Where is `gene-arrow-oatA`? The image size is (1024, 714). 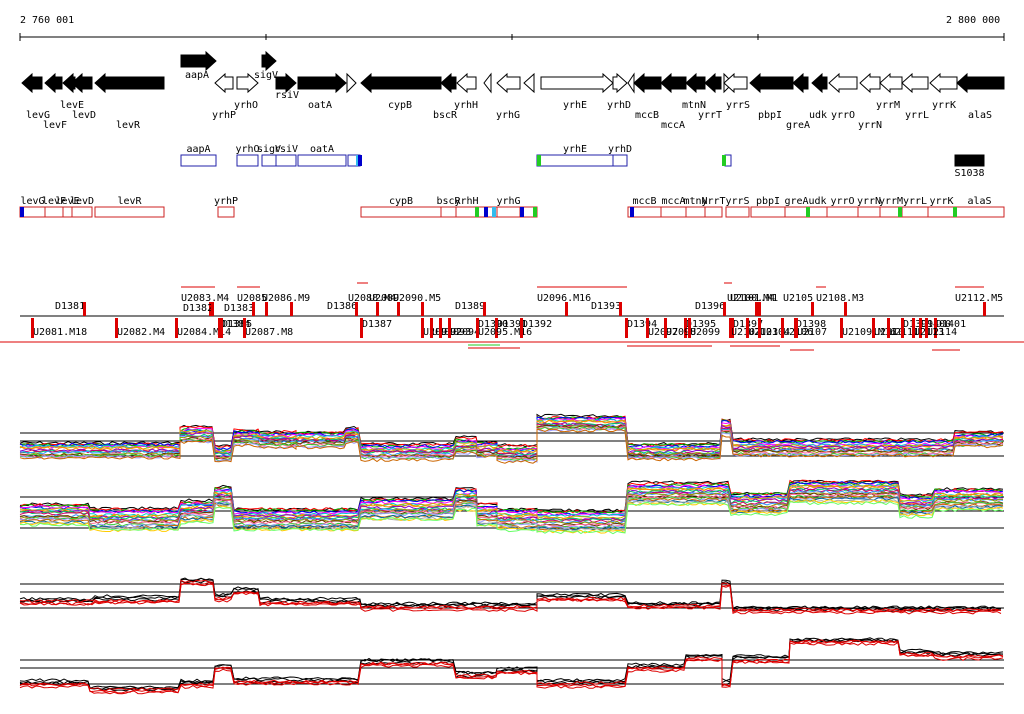
gene-arrow-oatA is located at coordinates (322, 83).